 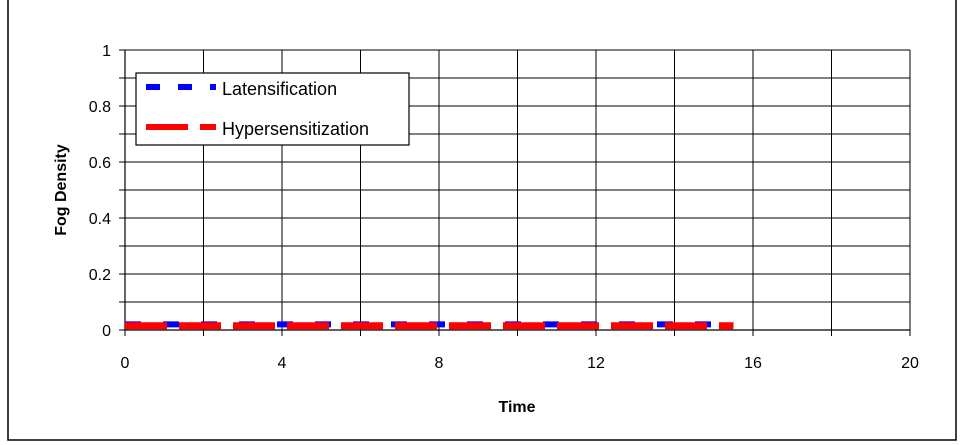 What do you see at coordinates (61, 190) in the screenshot?
I see `y-axis-title: Fog Density` at bounding box center [61, 190].